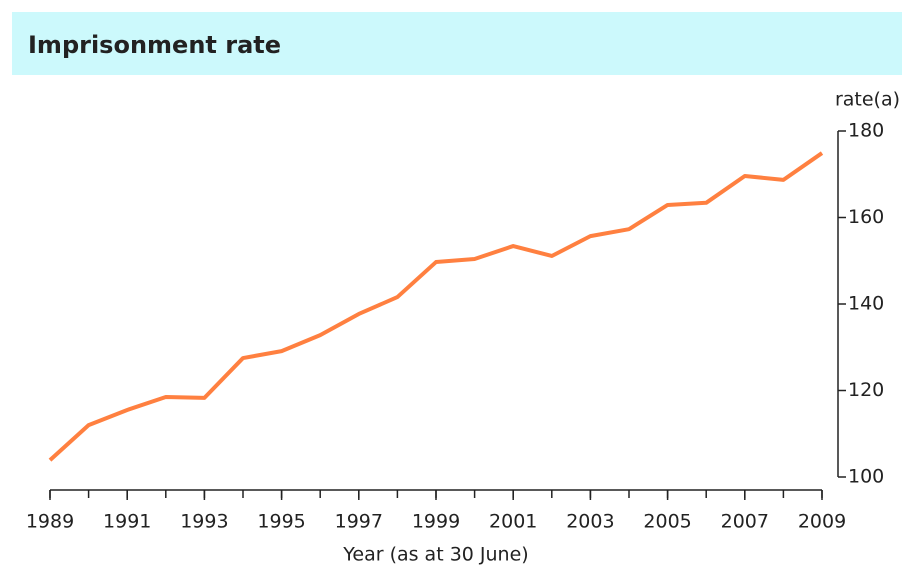  What do you see at coordinates (866, 131) in the screenshot?
I see `y-tick-label: 180` at bounding box center [866, 131].